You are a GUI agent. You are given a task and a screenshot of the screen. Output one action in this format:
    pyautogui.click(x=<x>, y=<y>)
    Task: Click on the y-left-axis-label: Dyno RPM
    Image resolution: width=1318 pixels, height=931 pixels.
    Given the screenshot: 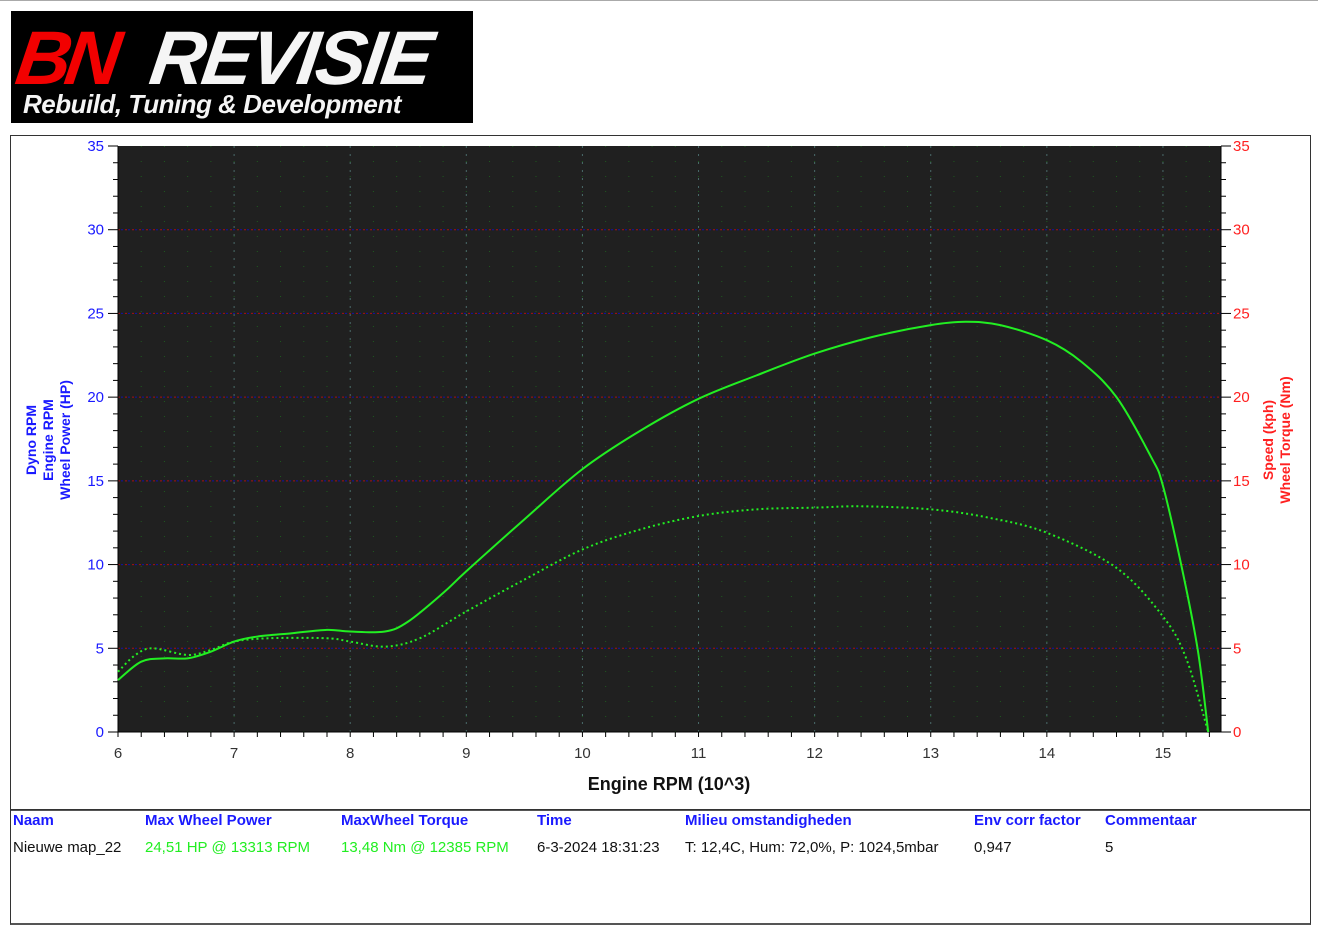 What is the action you would take?
    pyautogui.click(x=31, y=440)
    